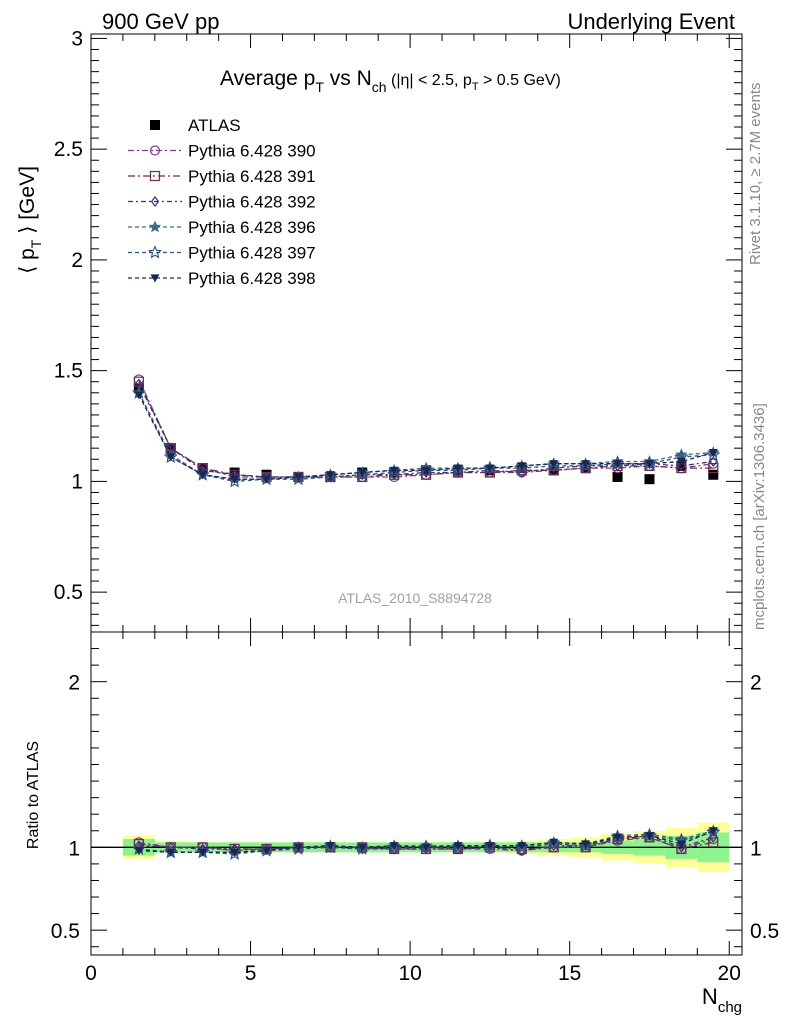  I want to click on ratio-ylabel: Ratio to ATLAS, so click(33, 795).